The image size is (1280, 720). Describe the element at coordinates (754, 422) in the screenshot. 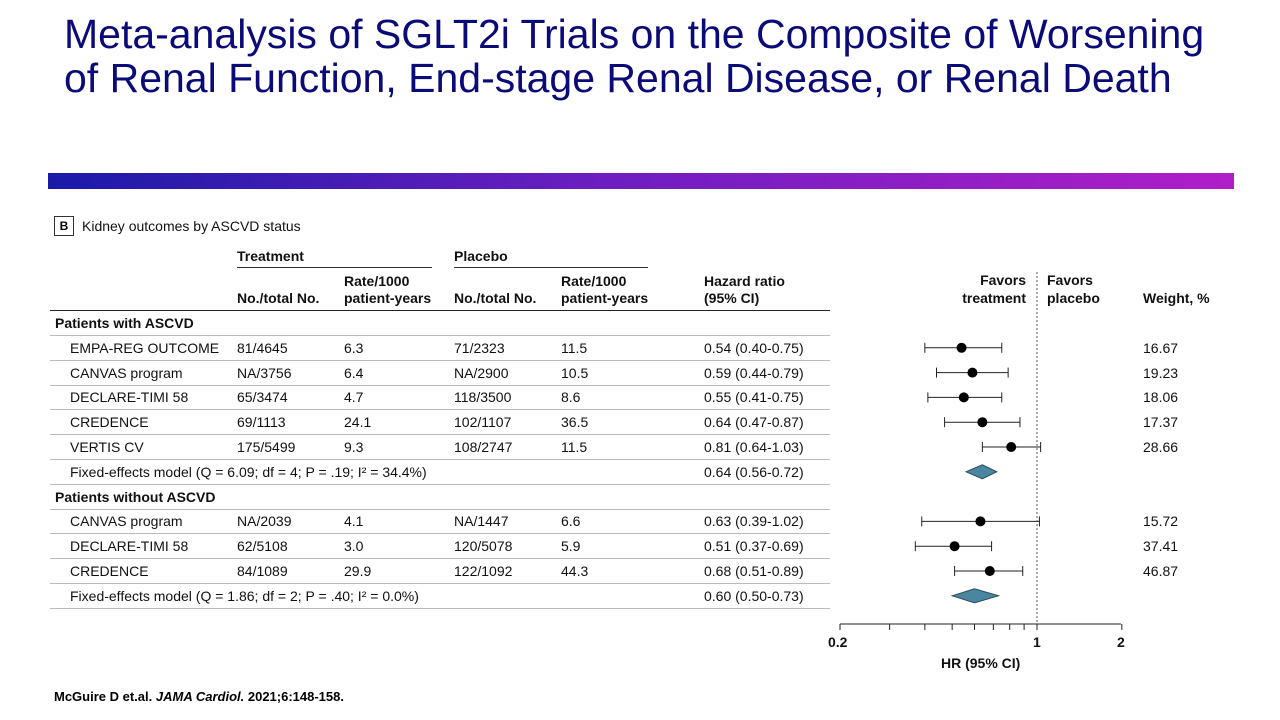

I see `hazard-ratio: 0.64 (0.47-0.87)` at that location.